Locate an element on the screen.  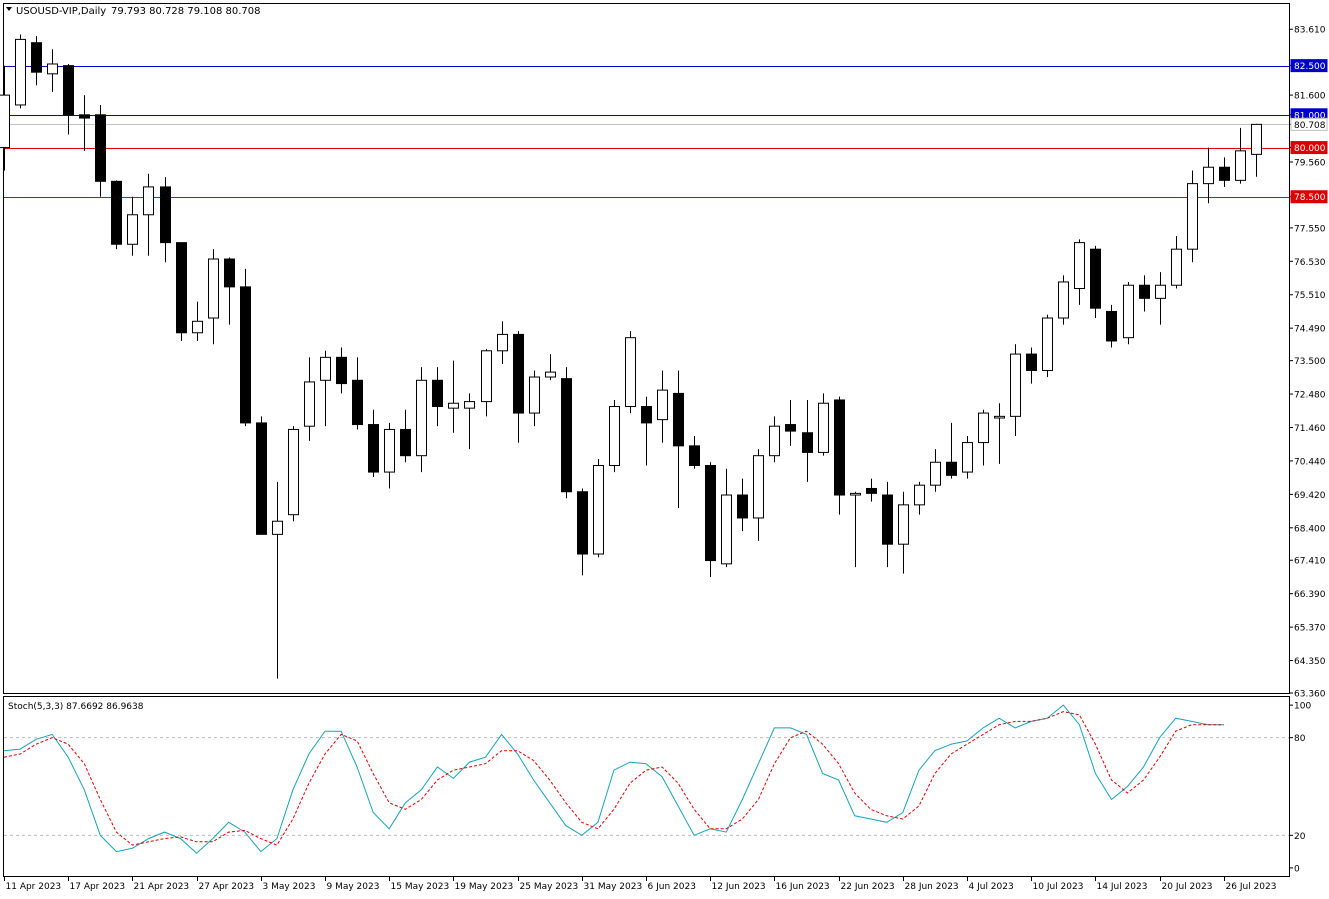
time-tick-label: 4 Jul 2023 is located at coordinates (991, 887).